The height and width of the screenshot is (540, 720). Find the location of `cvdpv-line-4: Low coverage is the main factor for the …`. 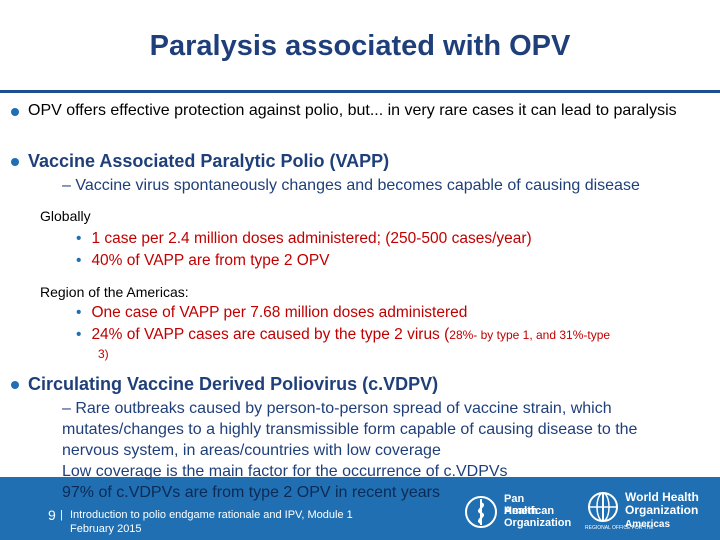

cvdpv-line-4: Low coverage is the main factor for the … is located at coordinates (285, 471).